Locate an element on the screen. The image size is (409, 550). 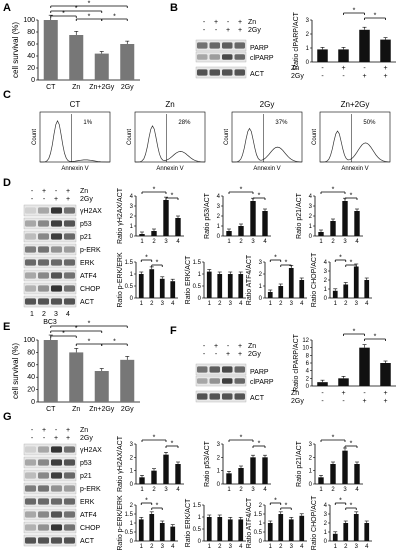
G-sign-2-4: + is located at coordinates (68, 438).